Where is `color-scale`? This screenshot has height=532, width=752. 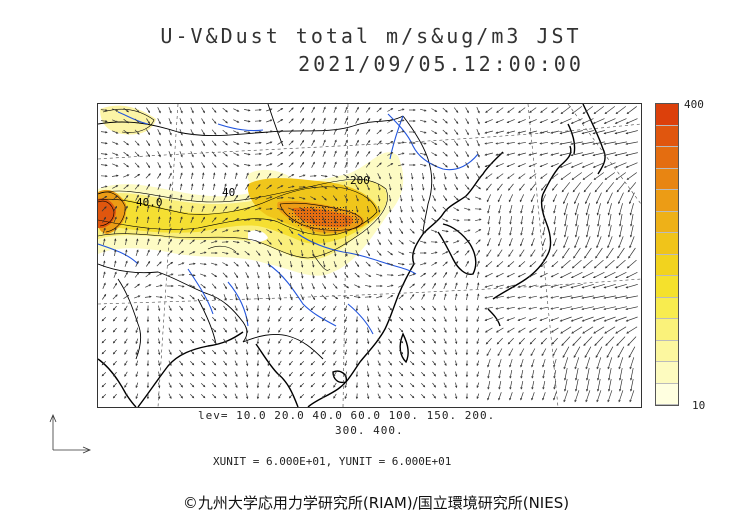
color-scale is located at coordinates (667, 254).